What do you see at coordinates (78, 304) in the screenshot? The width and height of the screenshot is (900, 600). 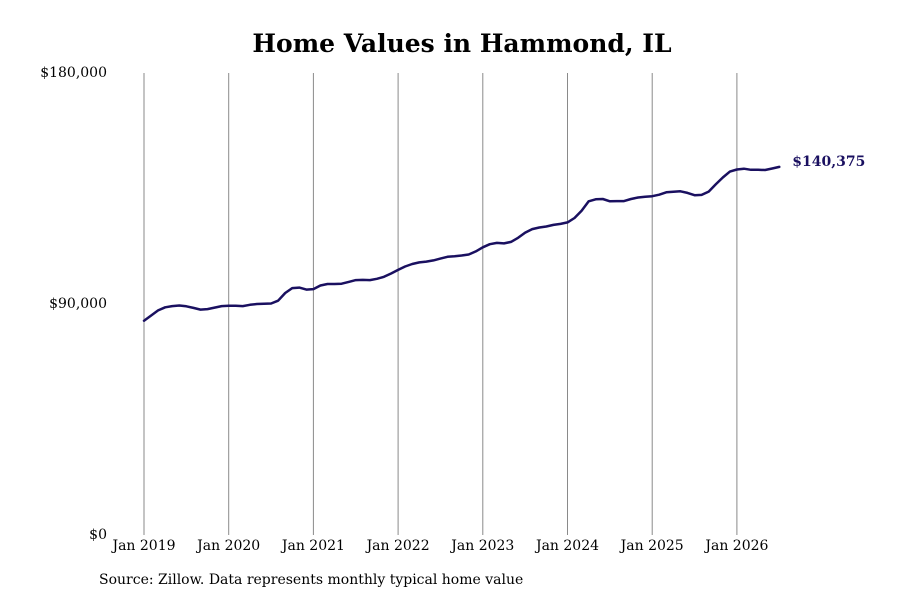 I see `y-tick-label: $90,000` at bounding box center [78, 304].